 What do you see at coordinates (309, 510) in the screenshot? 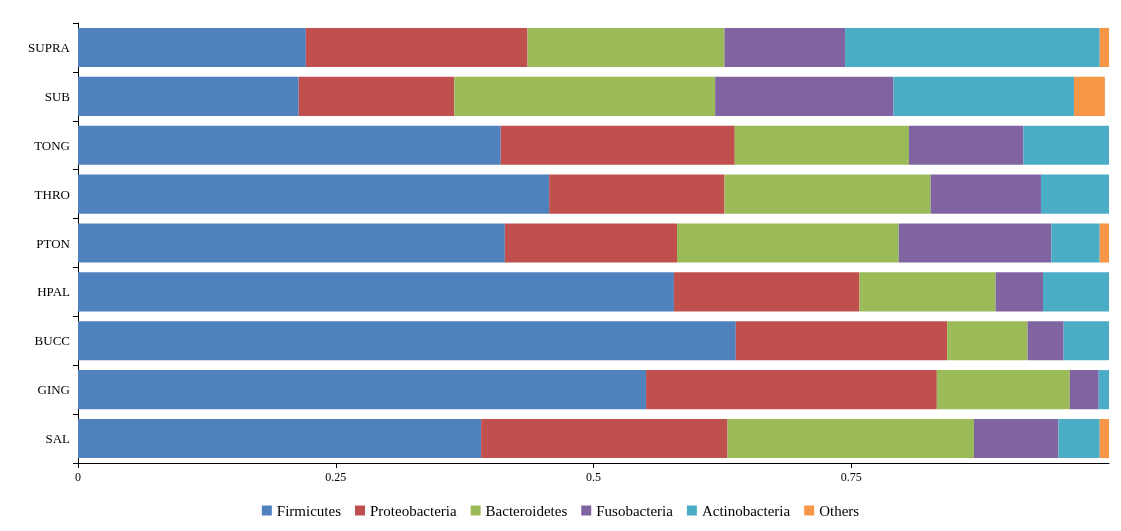
I see `legend-label: Firmicutes` at bounding box center [309, 510].